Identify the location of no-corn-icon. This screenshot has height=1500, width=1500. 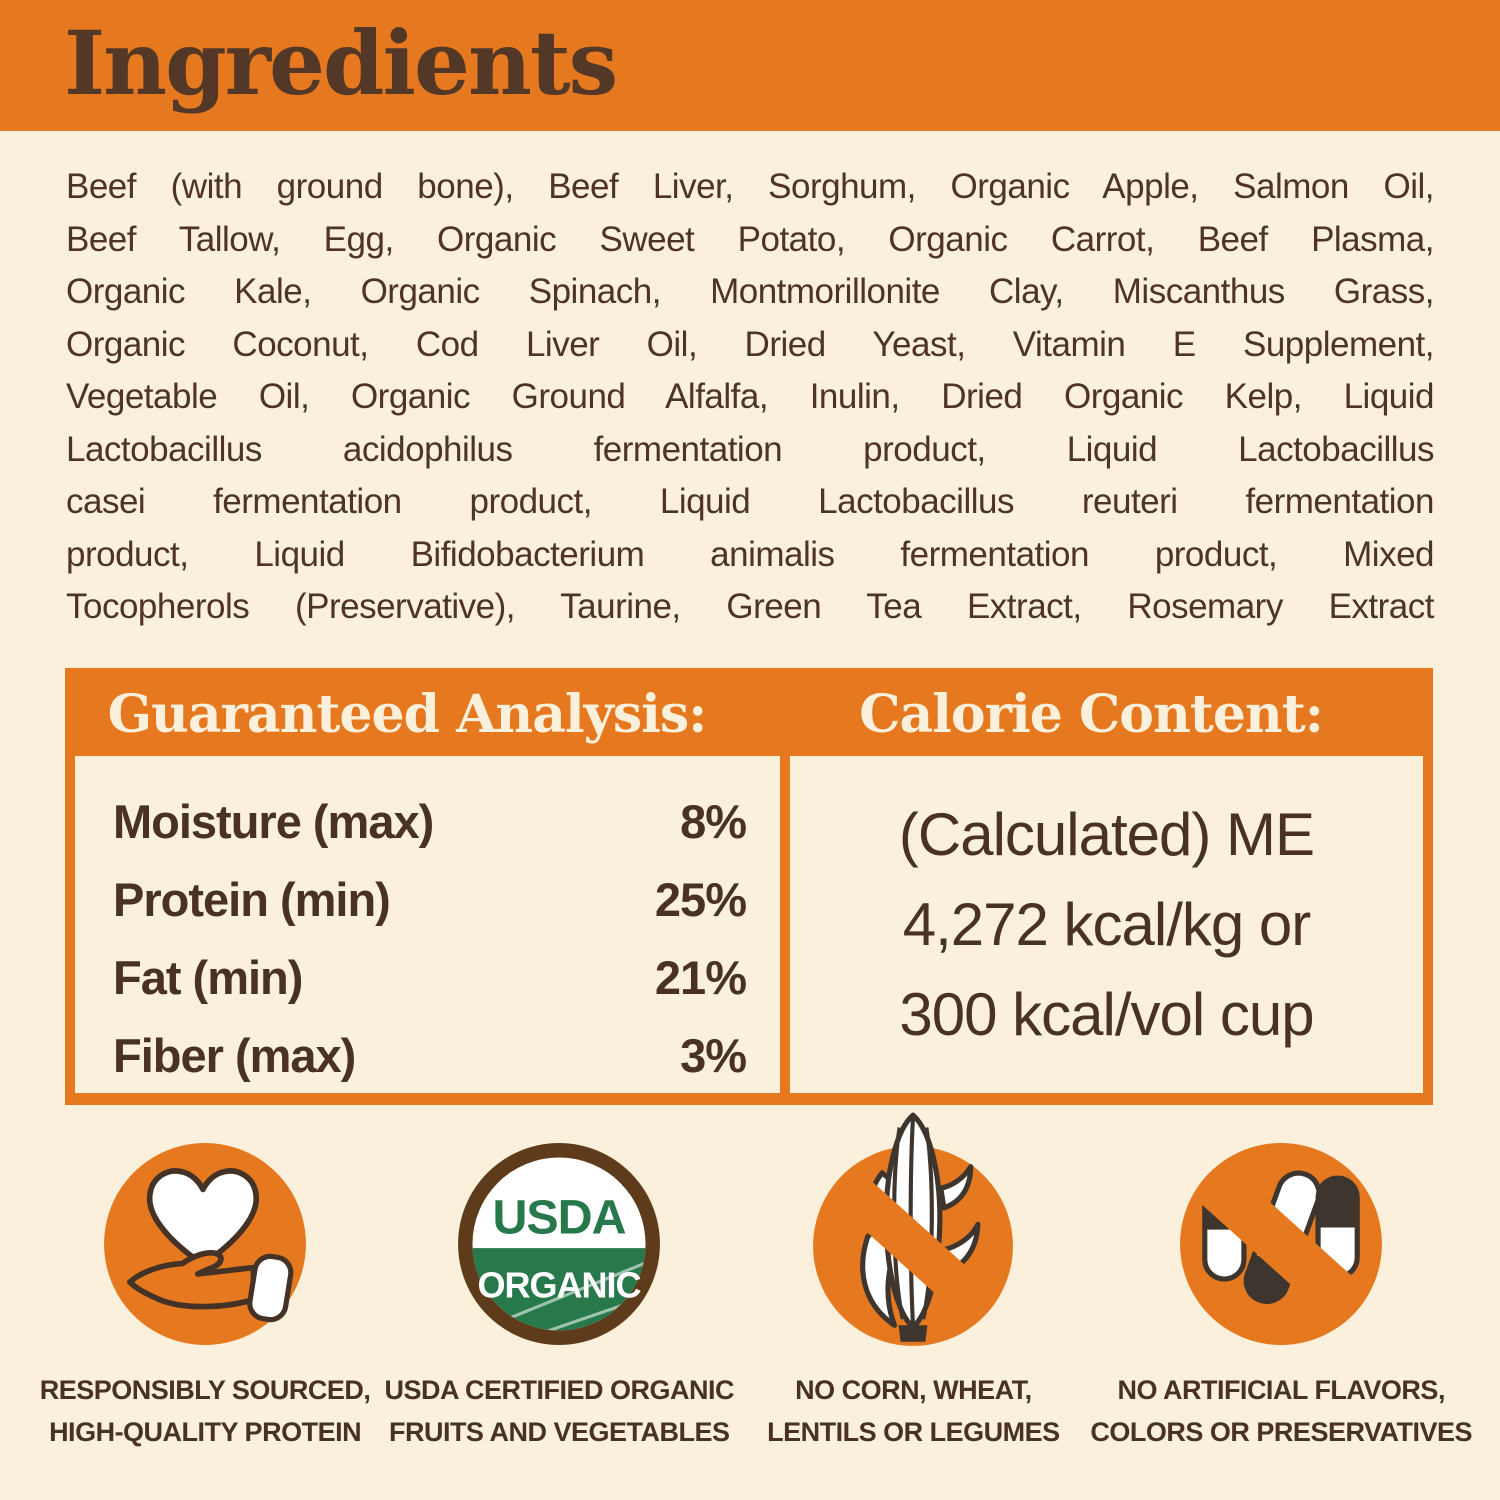
(913, 1229).